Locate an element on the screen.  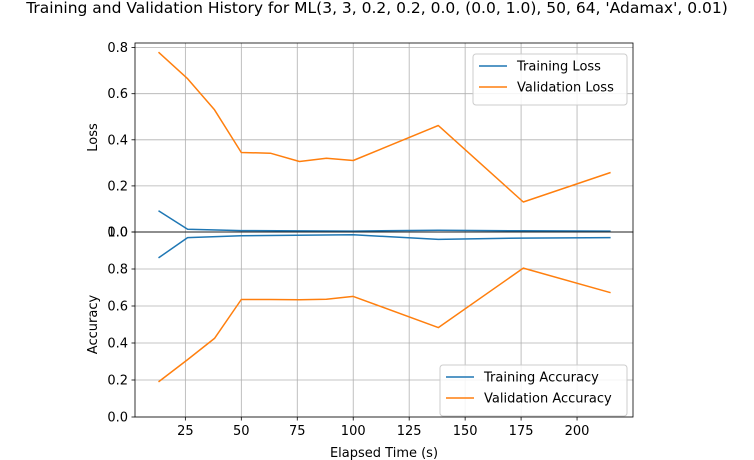
legend-label: Training Accuracy is located at coordinates (541, 378).